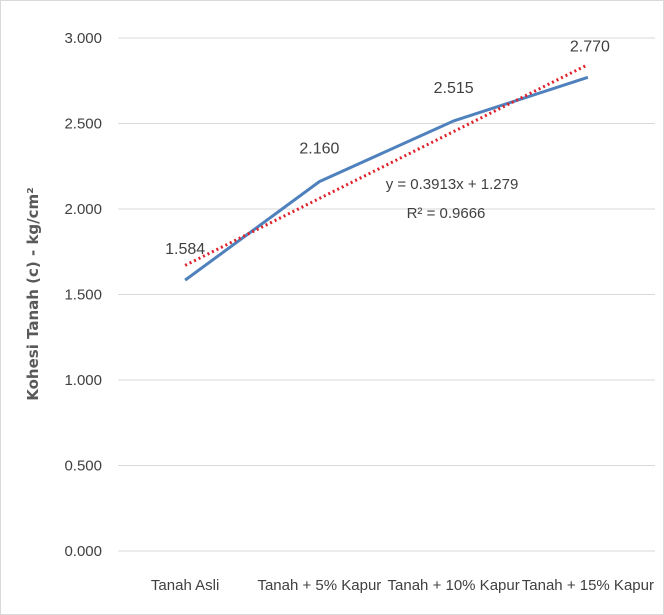  Describe the element at coordinates (319, 585) in the screenshot. I see `x-tick-label: Tanah + 5% Kapur` at that location.